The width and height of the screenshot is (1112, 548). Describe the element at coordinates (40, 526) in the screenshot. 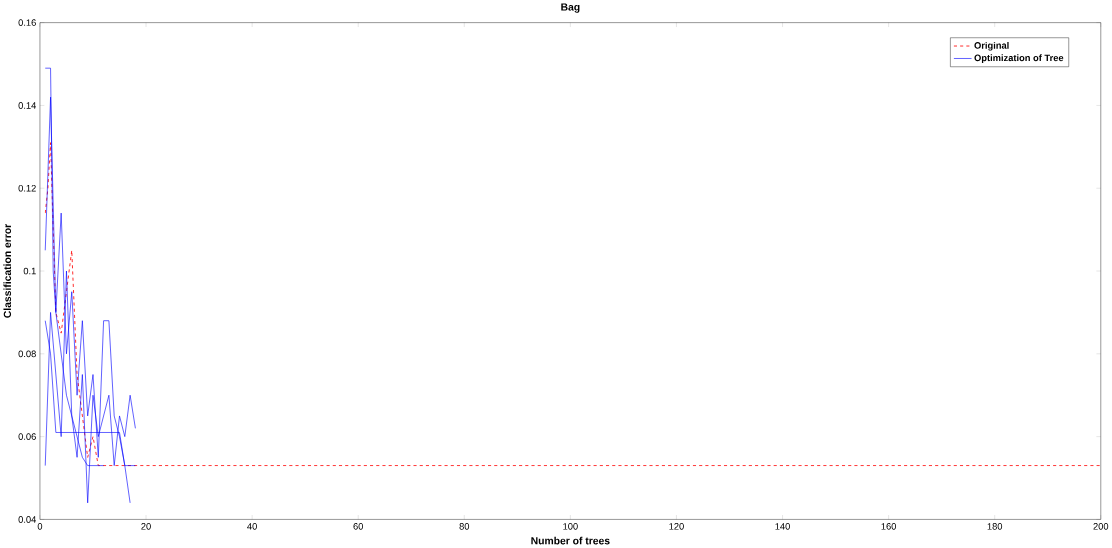

I see `x-tick-label: 0` at that location.